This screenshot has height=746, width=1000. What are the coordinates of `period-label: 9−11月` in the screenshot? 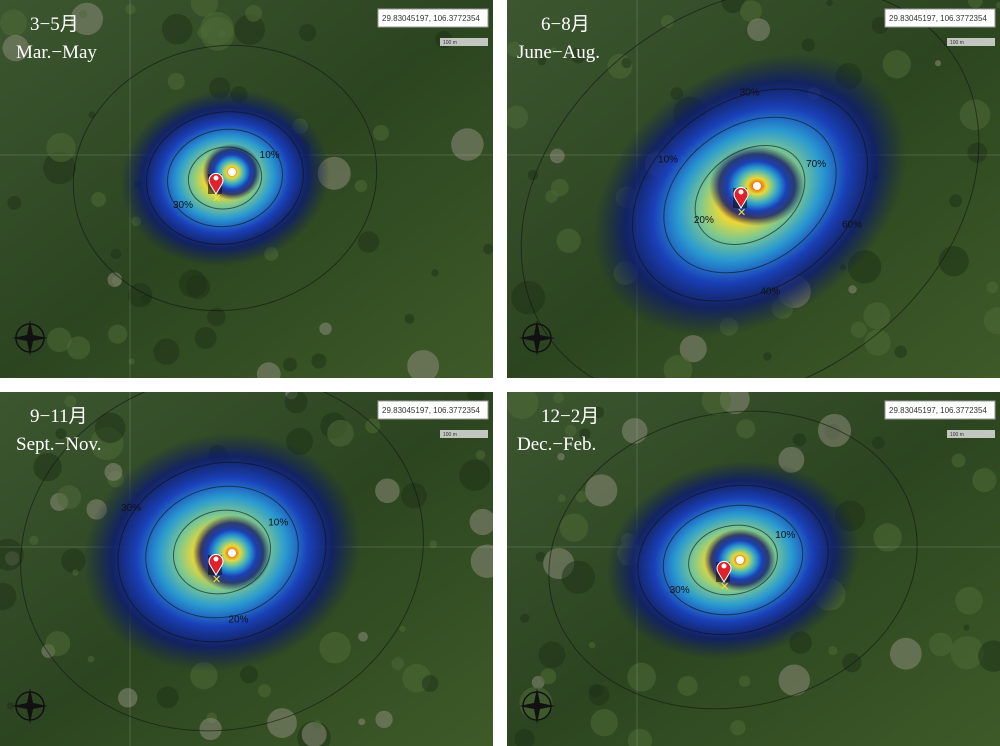 It's located at (59, 416).